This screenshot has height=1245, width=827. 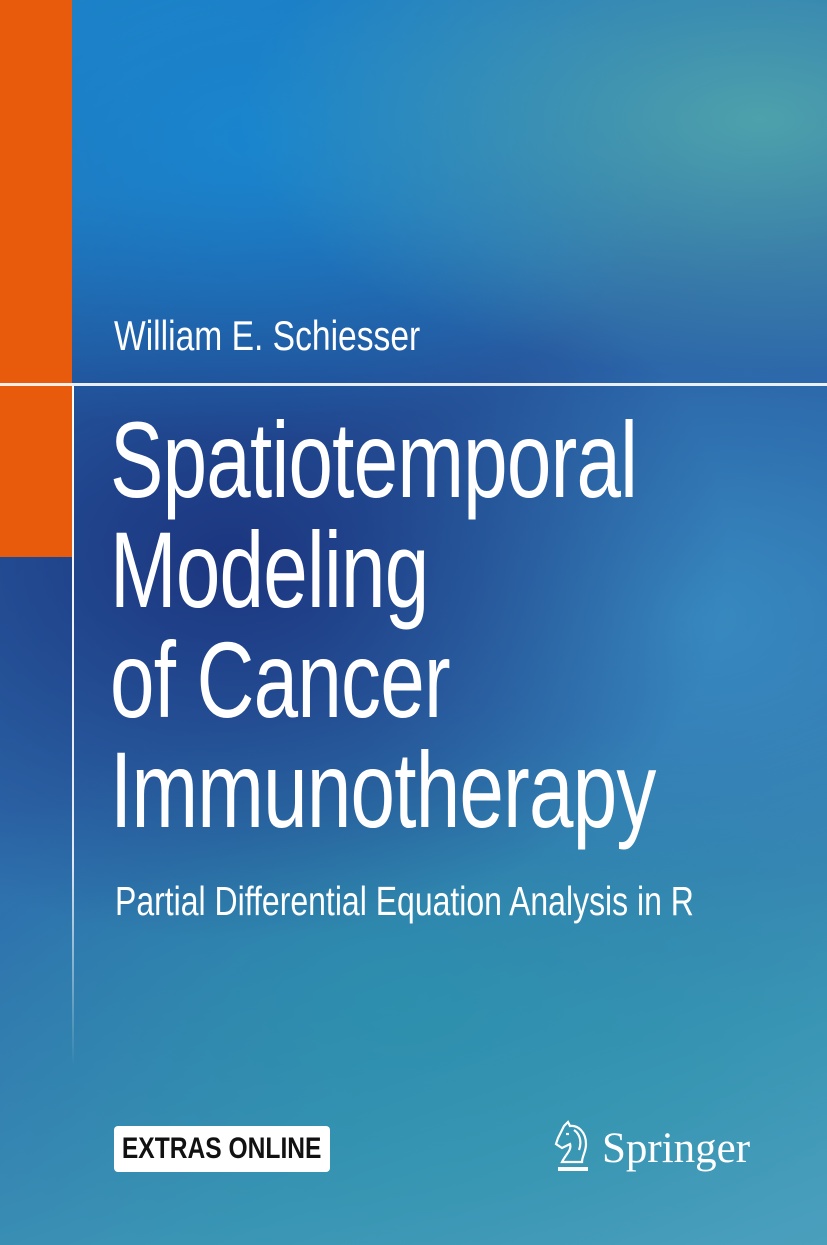 I want to click on horizontal-divider, so click(x=413, y=384).